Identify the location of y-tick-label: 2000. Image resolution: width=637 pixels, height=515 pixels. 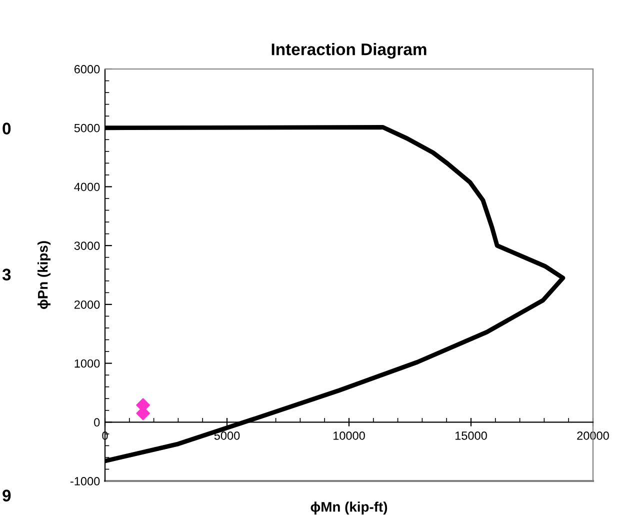
(87, 304).